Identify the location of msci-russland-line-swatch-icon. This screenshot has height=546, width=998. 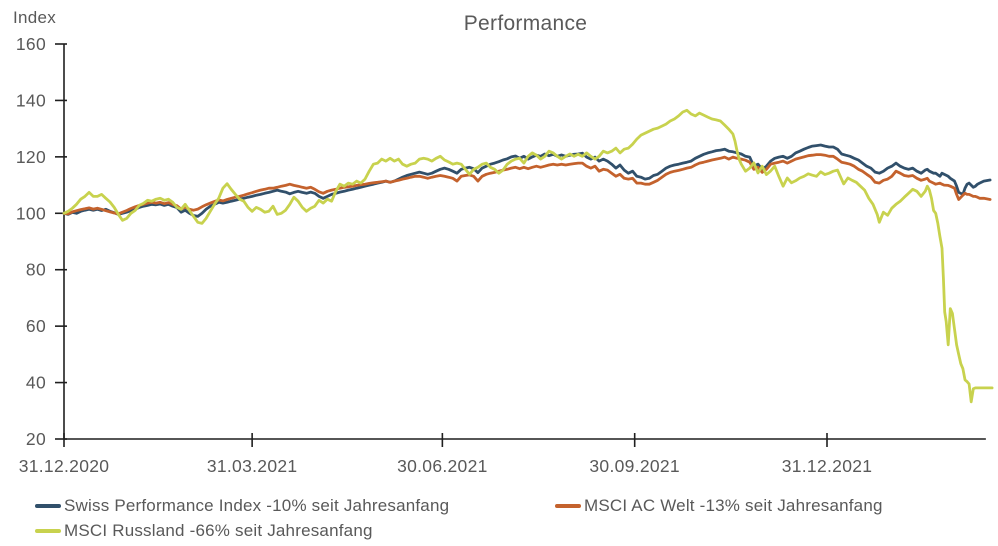
(48, 531).